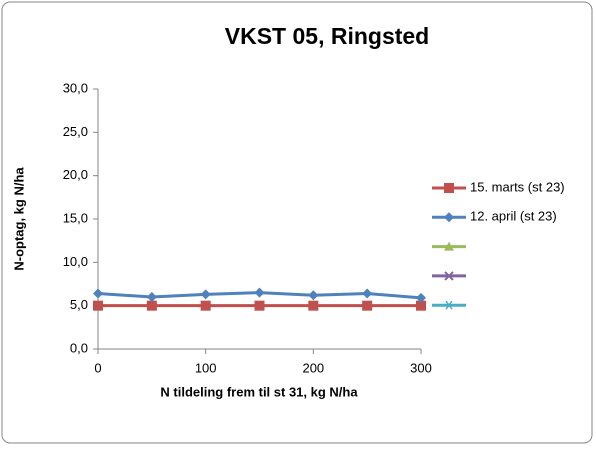  What do you see at coordinates (75, 87) in the screenshot?
I see `y-tick-label: 30,0` at bounding box center [75, 87].